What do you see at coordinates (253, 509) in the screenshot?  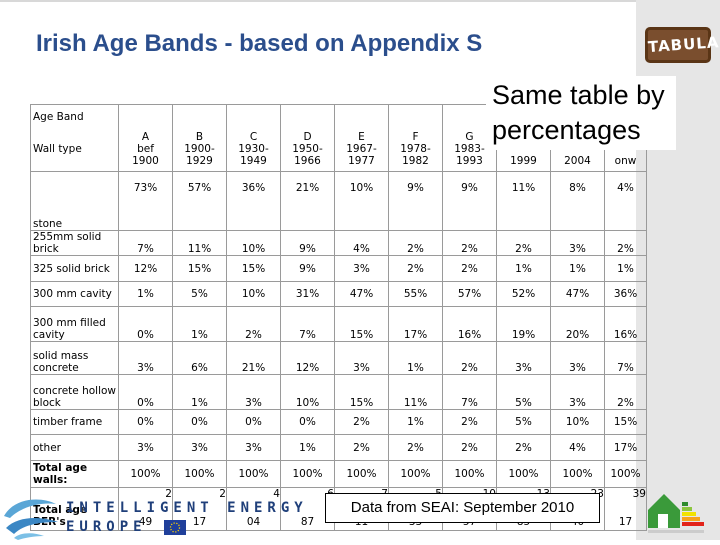 I see `ber-cell: 4,4 04` at bounding box center [253, 509].